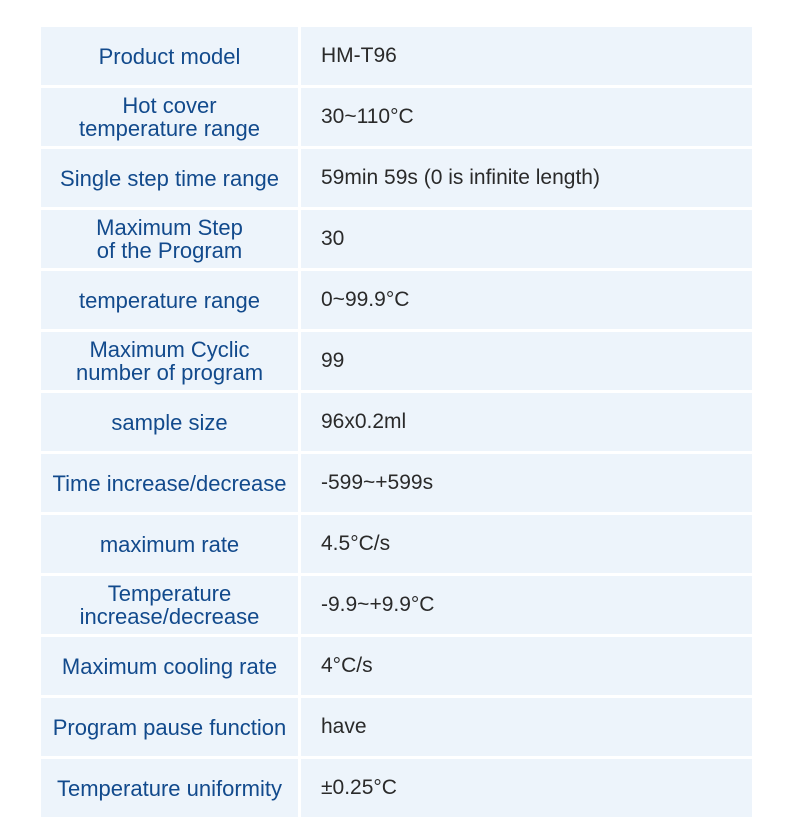 The height and width of the screenshot is (817, 790). Describe the element at coordinates (169, 56) in the screenshot. I see `spec-label: Product model` at that location.